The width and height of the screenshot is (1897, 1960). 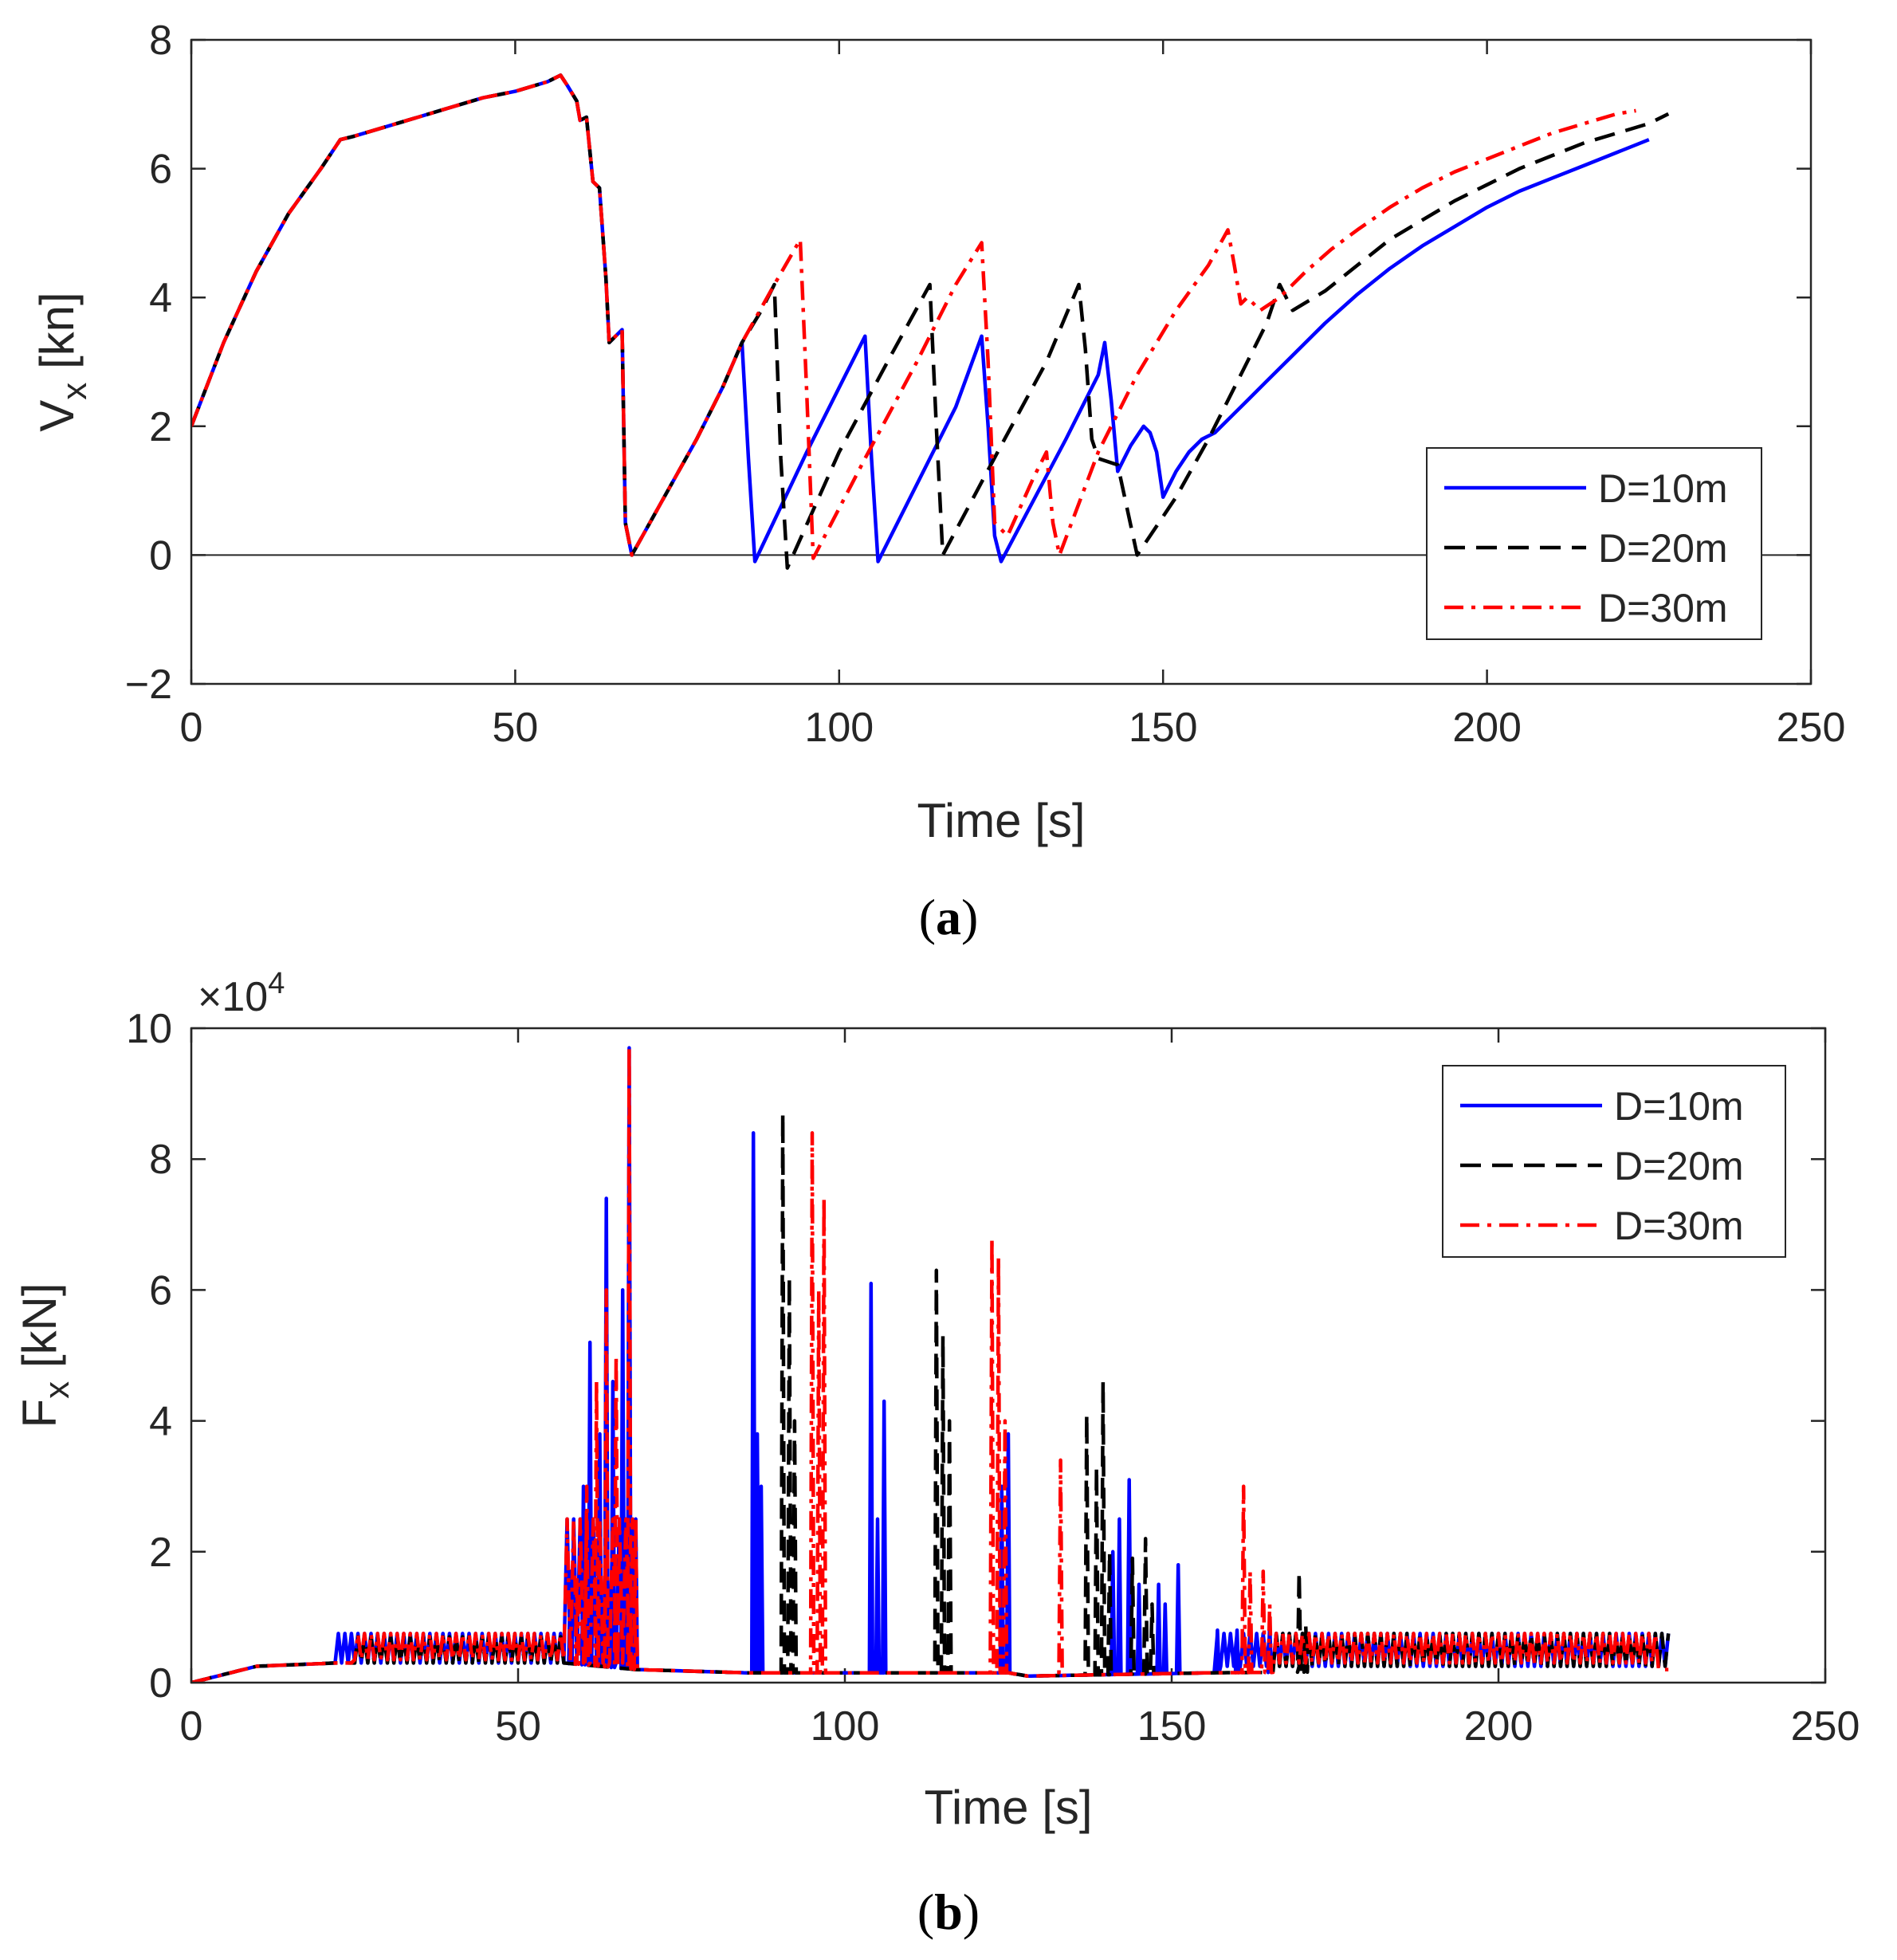 I want to click on y-axis-label-main: V, so click(x=57, y=416).